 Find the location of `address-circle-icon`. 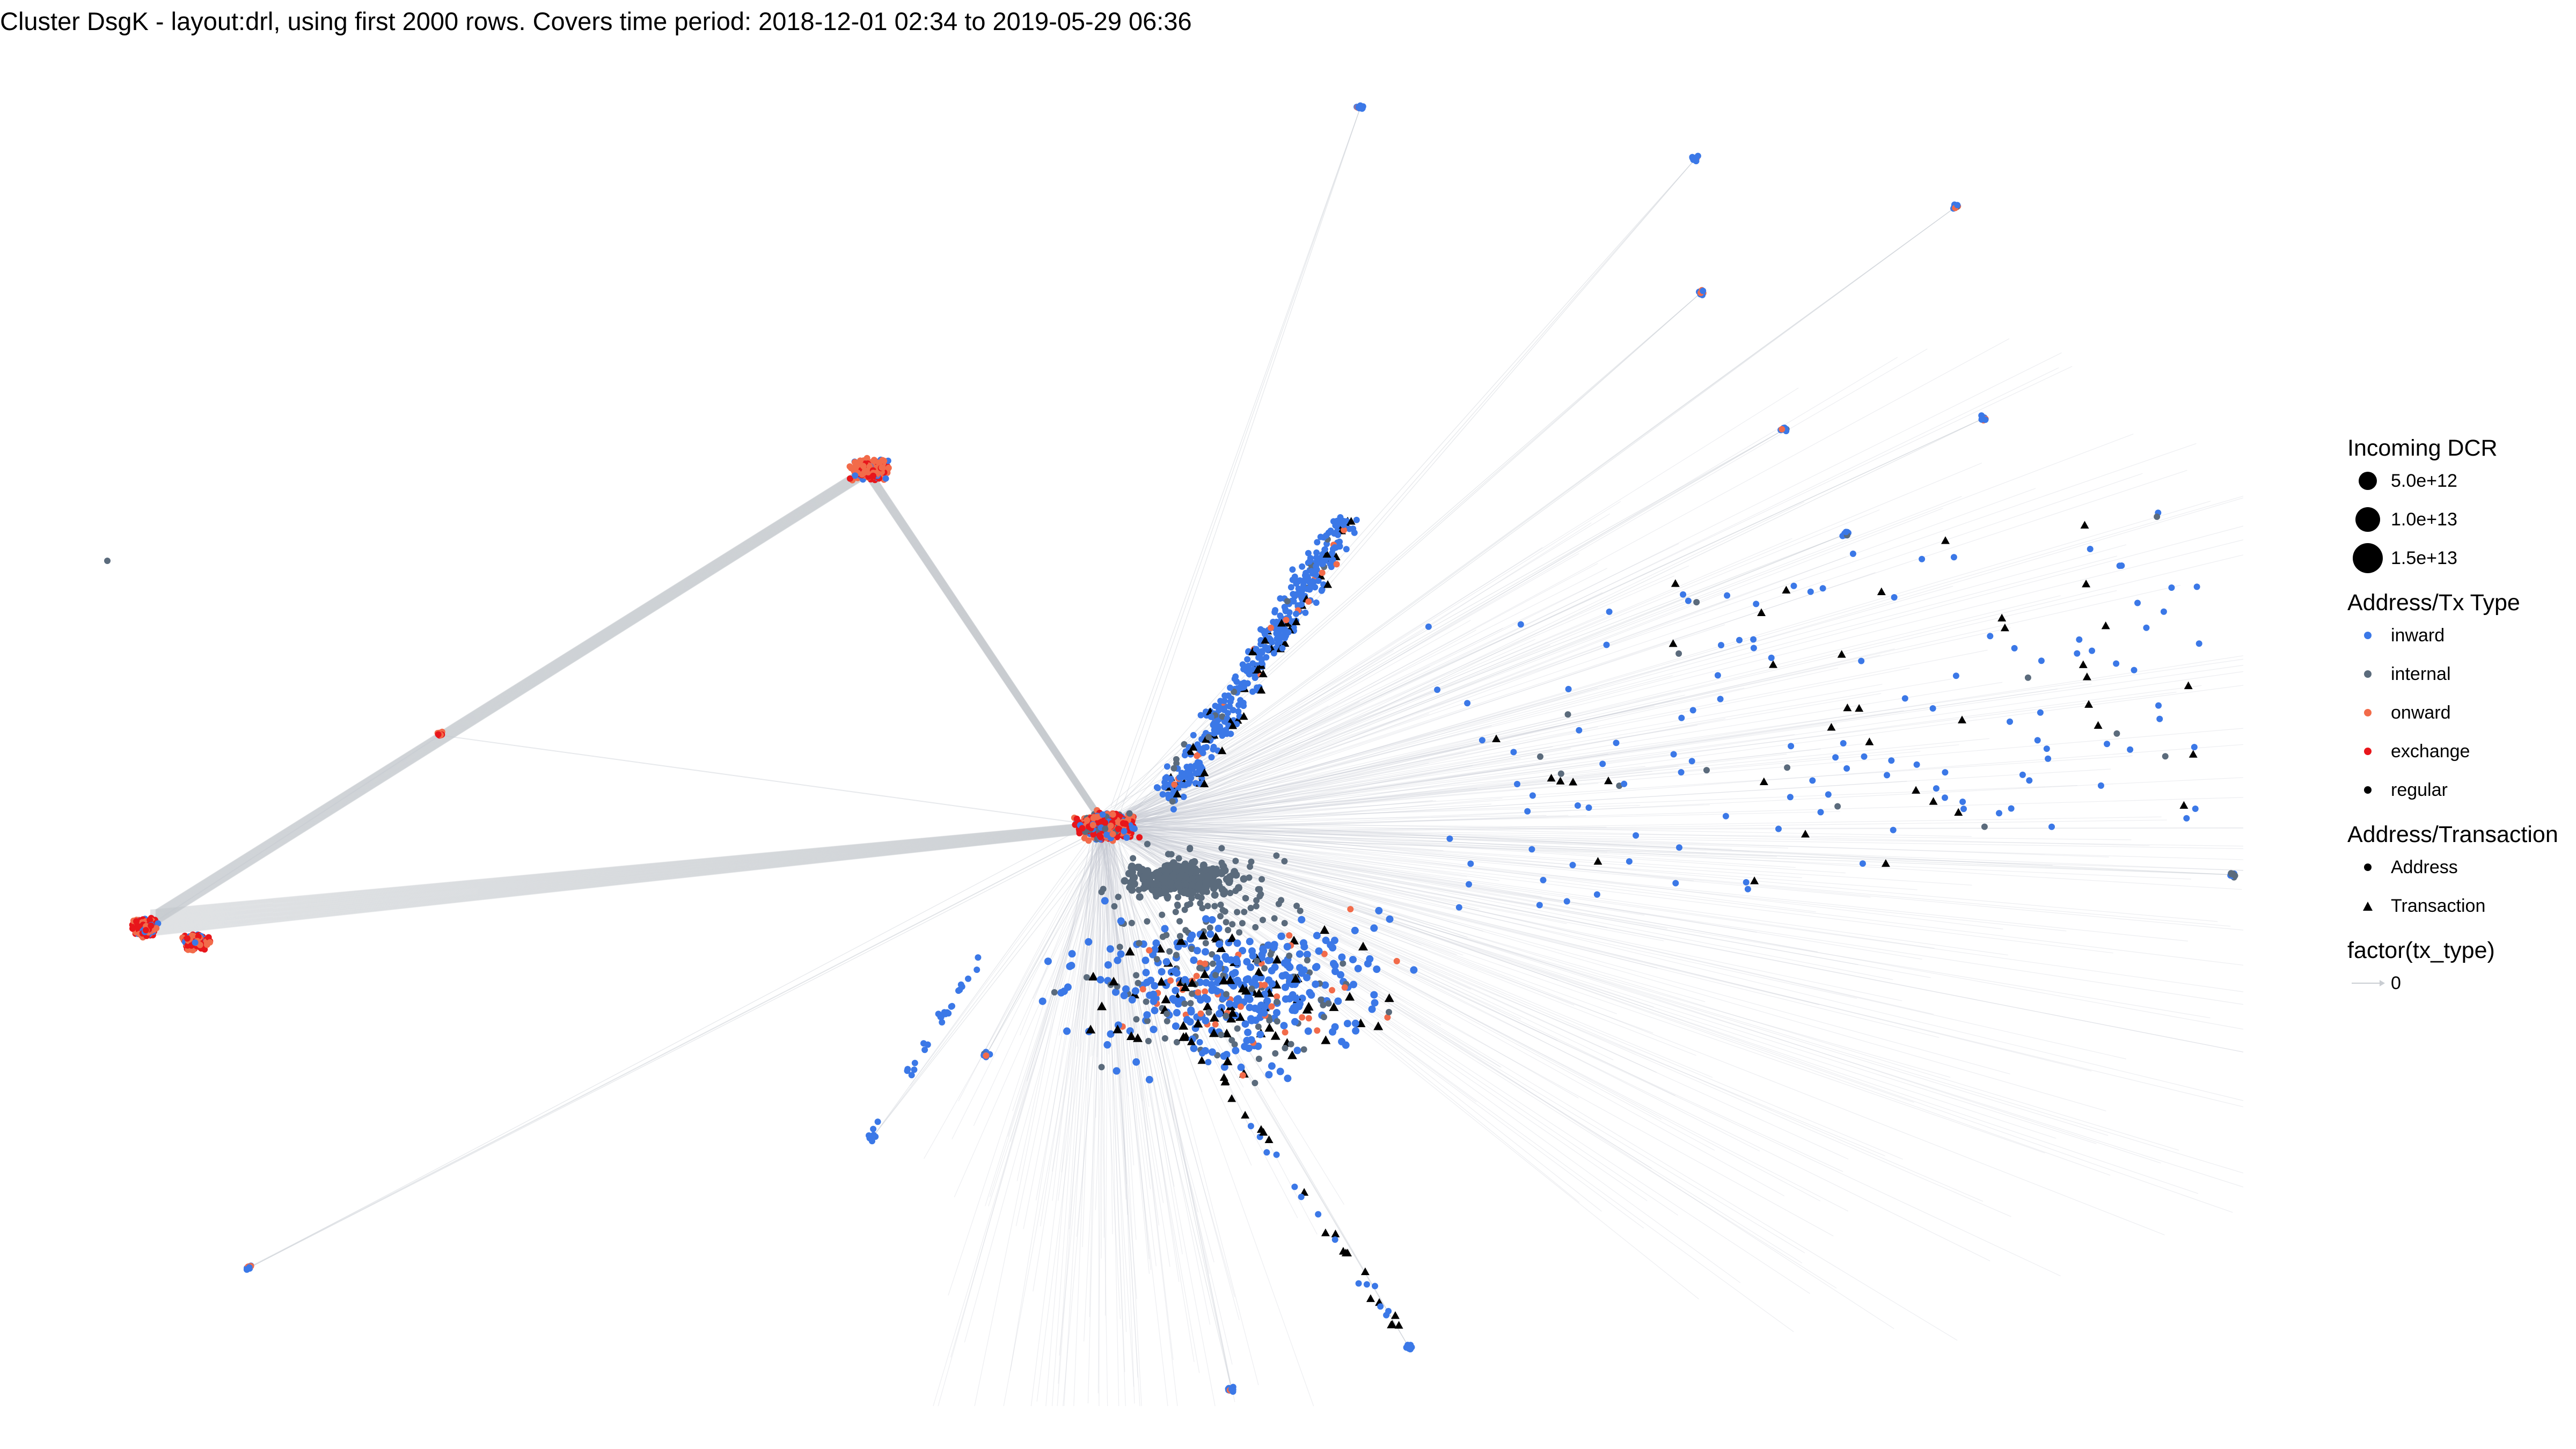

address-circle-icon is located at coordinates (2367, 867).